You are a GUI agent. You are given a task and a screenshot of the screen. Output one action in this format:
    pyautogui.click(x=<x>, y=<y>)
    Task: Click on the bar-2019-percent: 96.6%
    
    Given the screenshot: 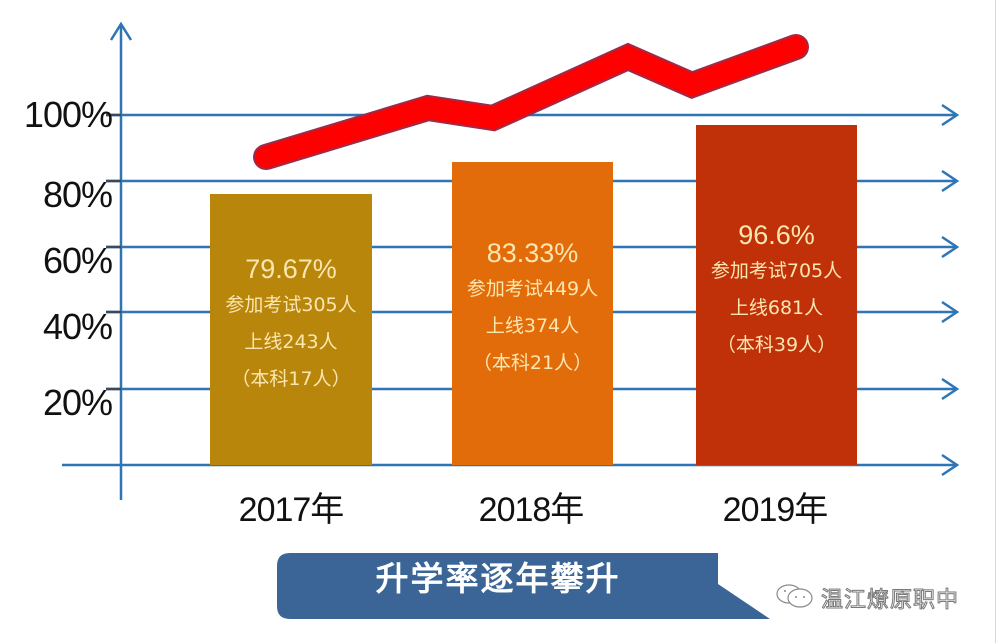 What is the action you would take?
    pyautogui.click(x=776, y=235)
    